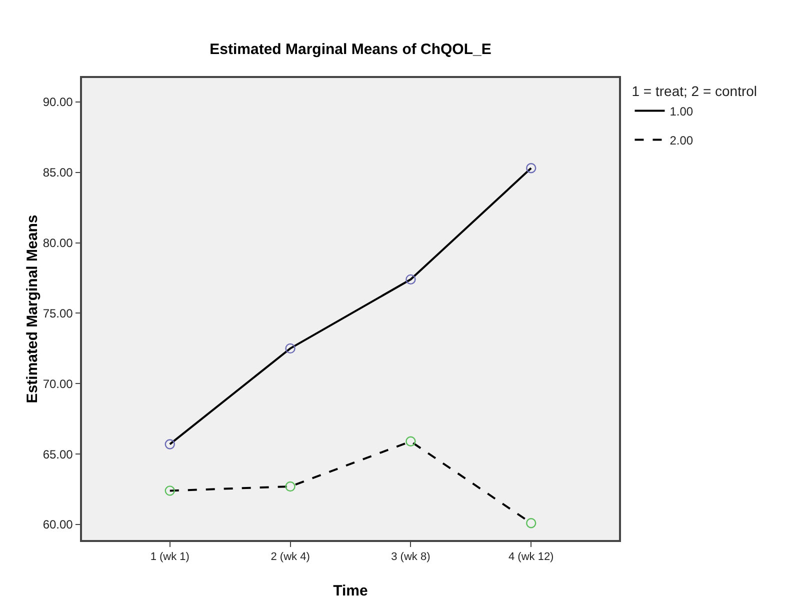 The height and width of the screenshot is (611, 804). What do you see at coordinates (410, 556) in the screenshot?
I see `x-tick-label: 3 (wk 8)` at bounding box center [410, 556].